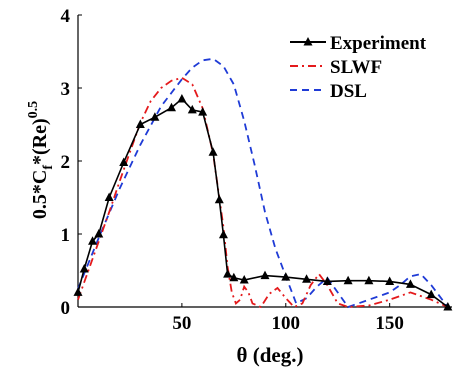  What do you see at coordinates (66, 308) in the screenshot?
I see `y-tick-label: 0` at bounding box center [66, 308].